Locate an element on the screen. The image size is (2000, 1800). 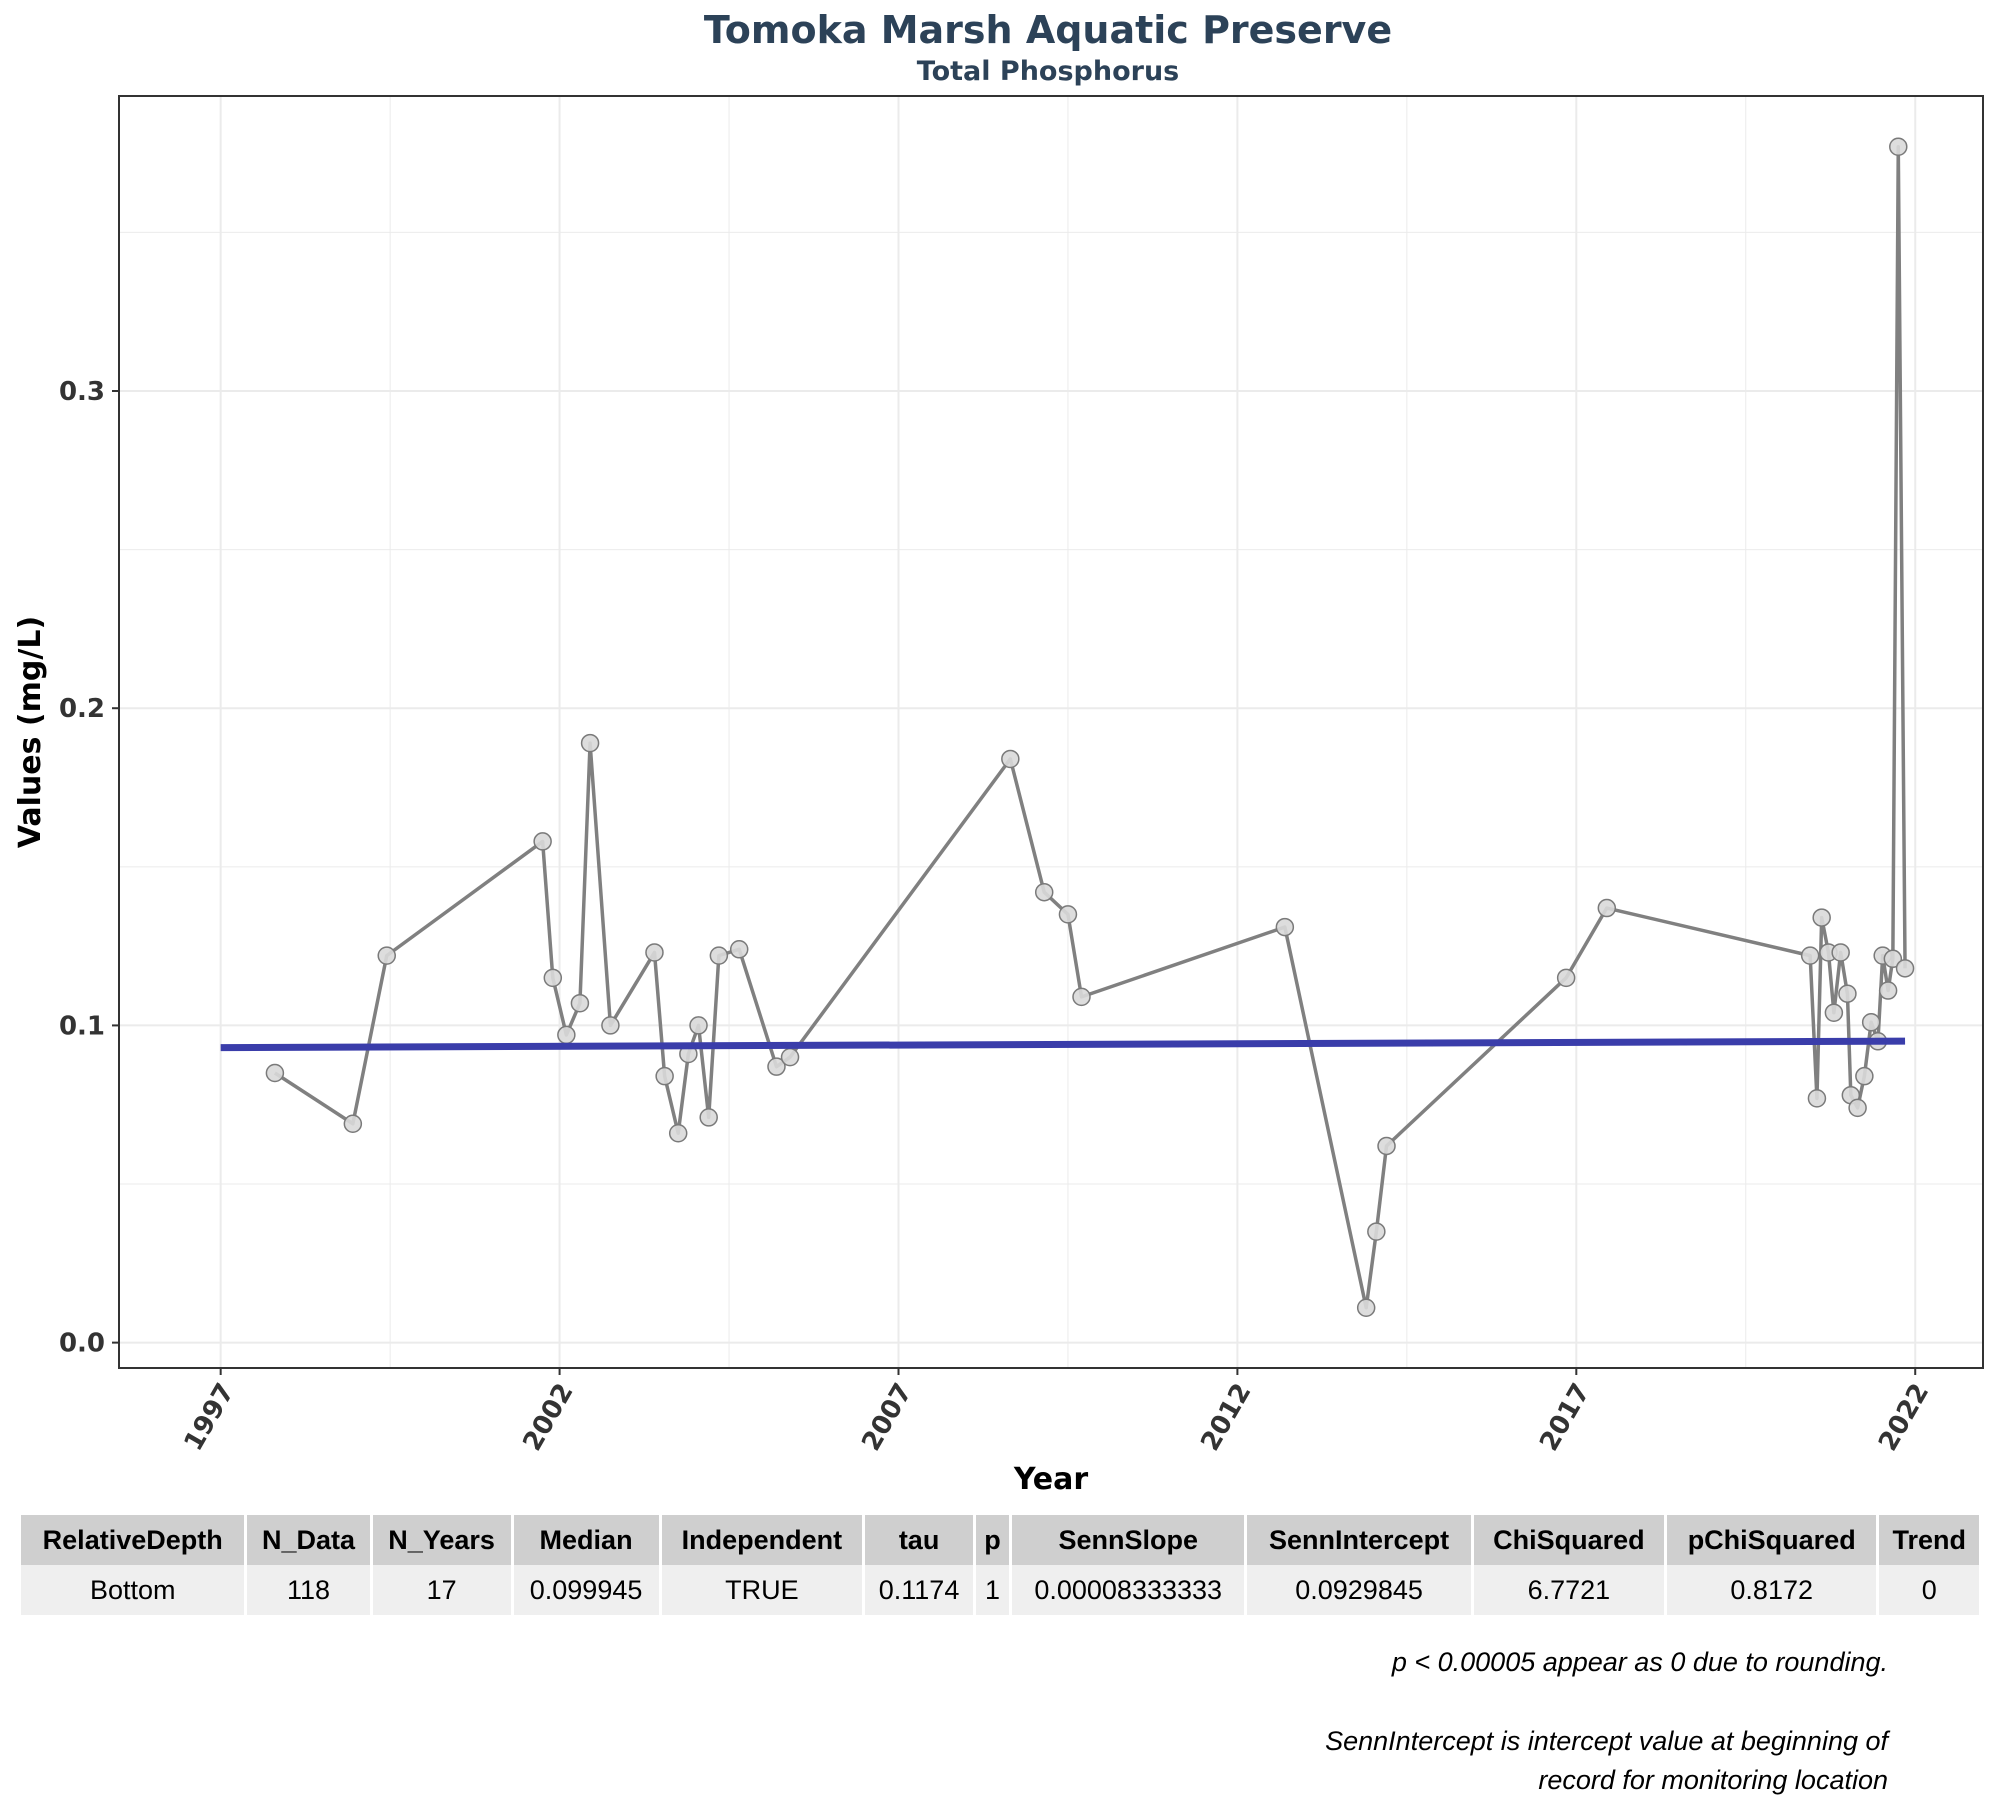
x-tick-label: 2002 is located at coordinates (548, 1418).